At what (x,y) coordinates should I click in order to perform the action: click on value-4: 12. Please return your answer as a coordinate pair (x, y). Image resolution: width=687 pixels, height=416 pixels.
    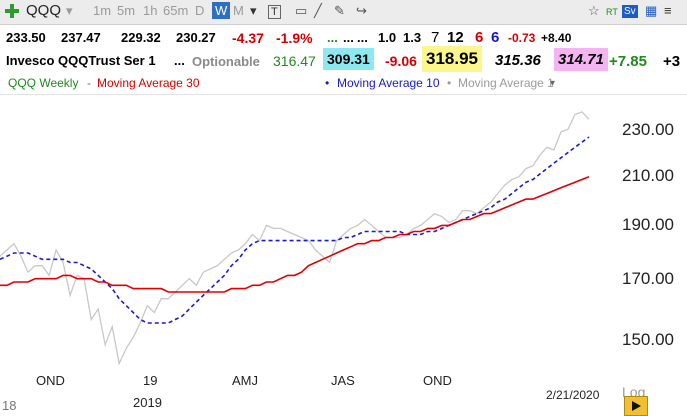
    Looking at the image, I should click on (455, 37).